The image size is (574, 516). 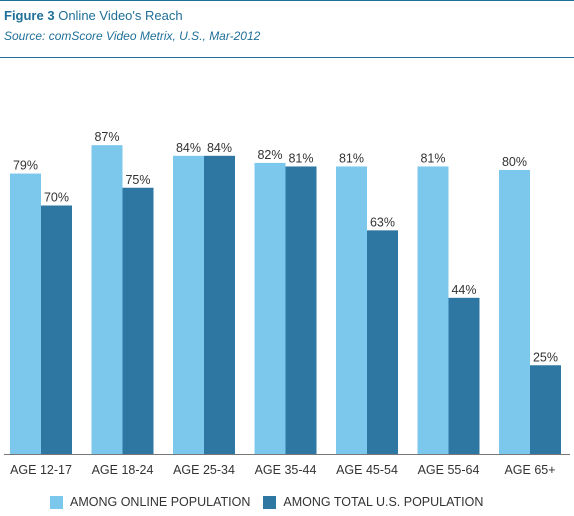 What do you see at coordinates (463, 290) in the screenshot?
I see `data-label-total-6: 44%` at bounding box center [463, 290].